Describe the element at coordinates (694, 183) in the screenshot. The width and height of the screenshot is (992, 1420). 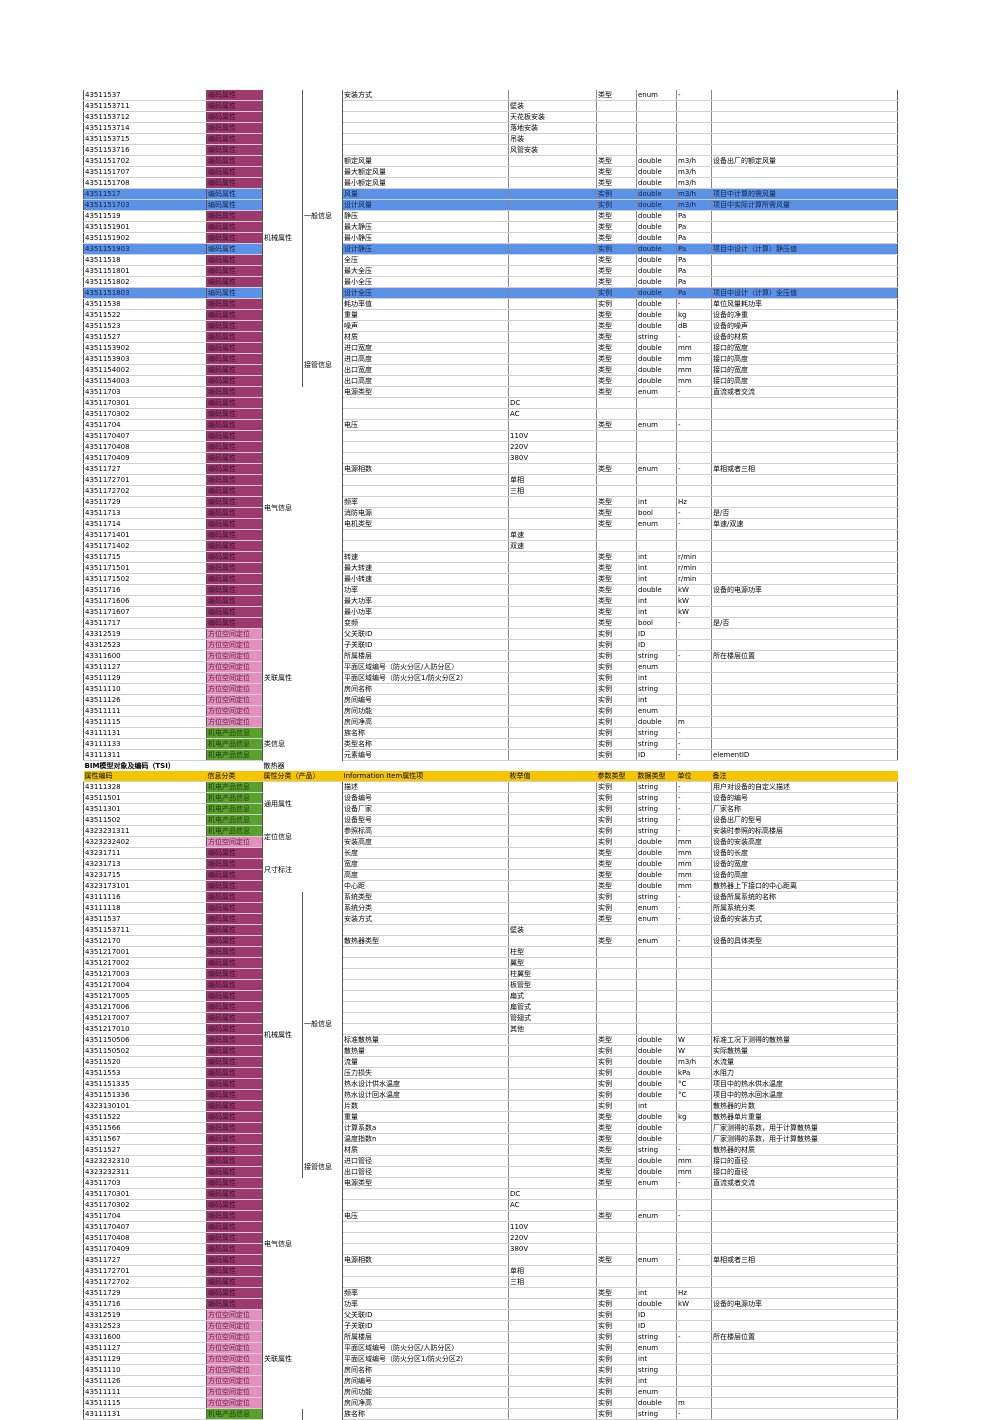
I see `unit: m3/h` at that location.